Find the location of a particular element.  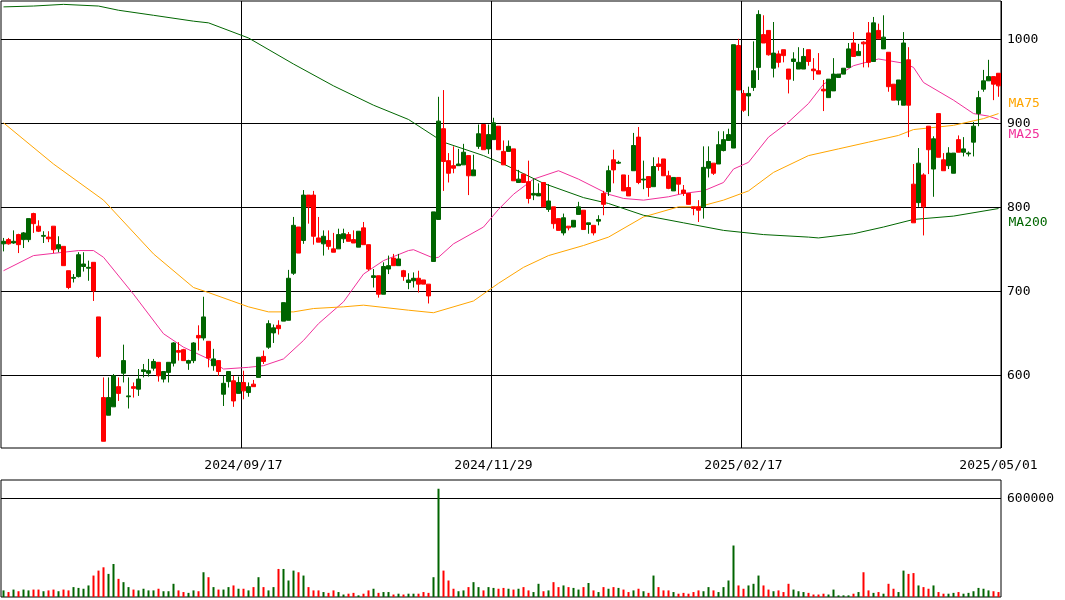

y-tick-label: 600000 is located at coordinates (1030, 498).